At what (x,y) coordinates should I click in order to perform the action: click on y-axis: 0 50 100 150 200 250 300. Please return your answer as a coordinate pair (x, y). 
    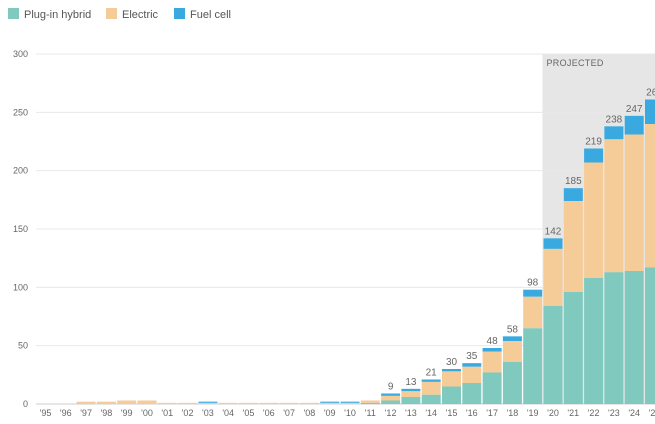
    Looking at the image, I should click on (20, 229).